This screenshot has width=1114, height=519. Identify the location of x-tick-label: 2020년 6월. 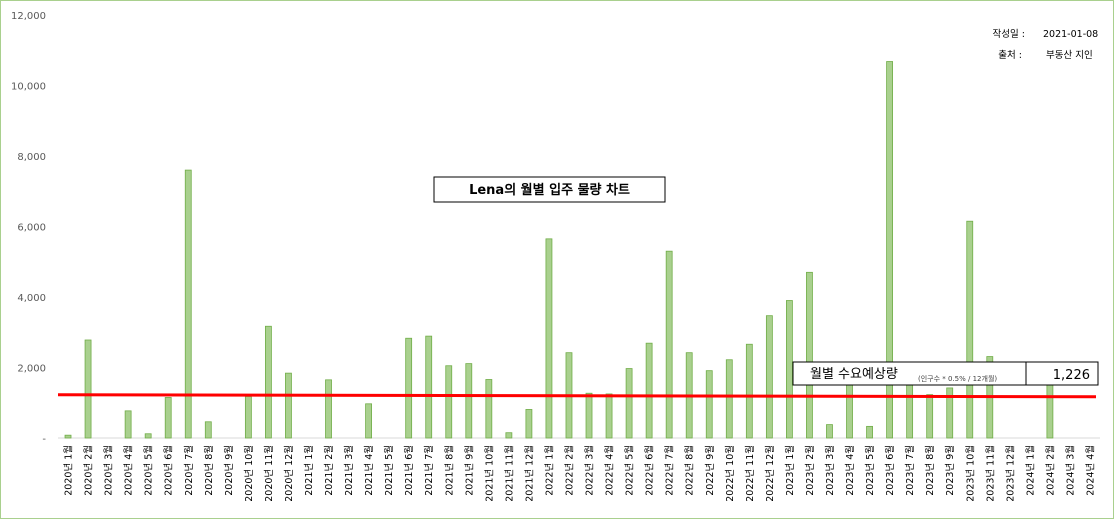
(169, 470).